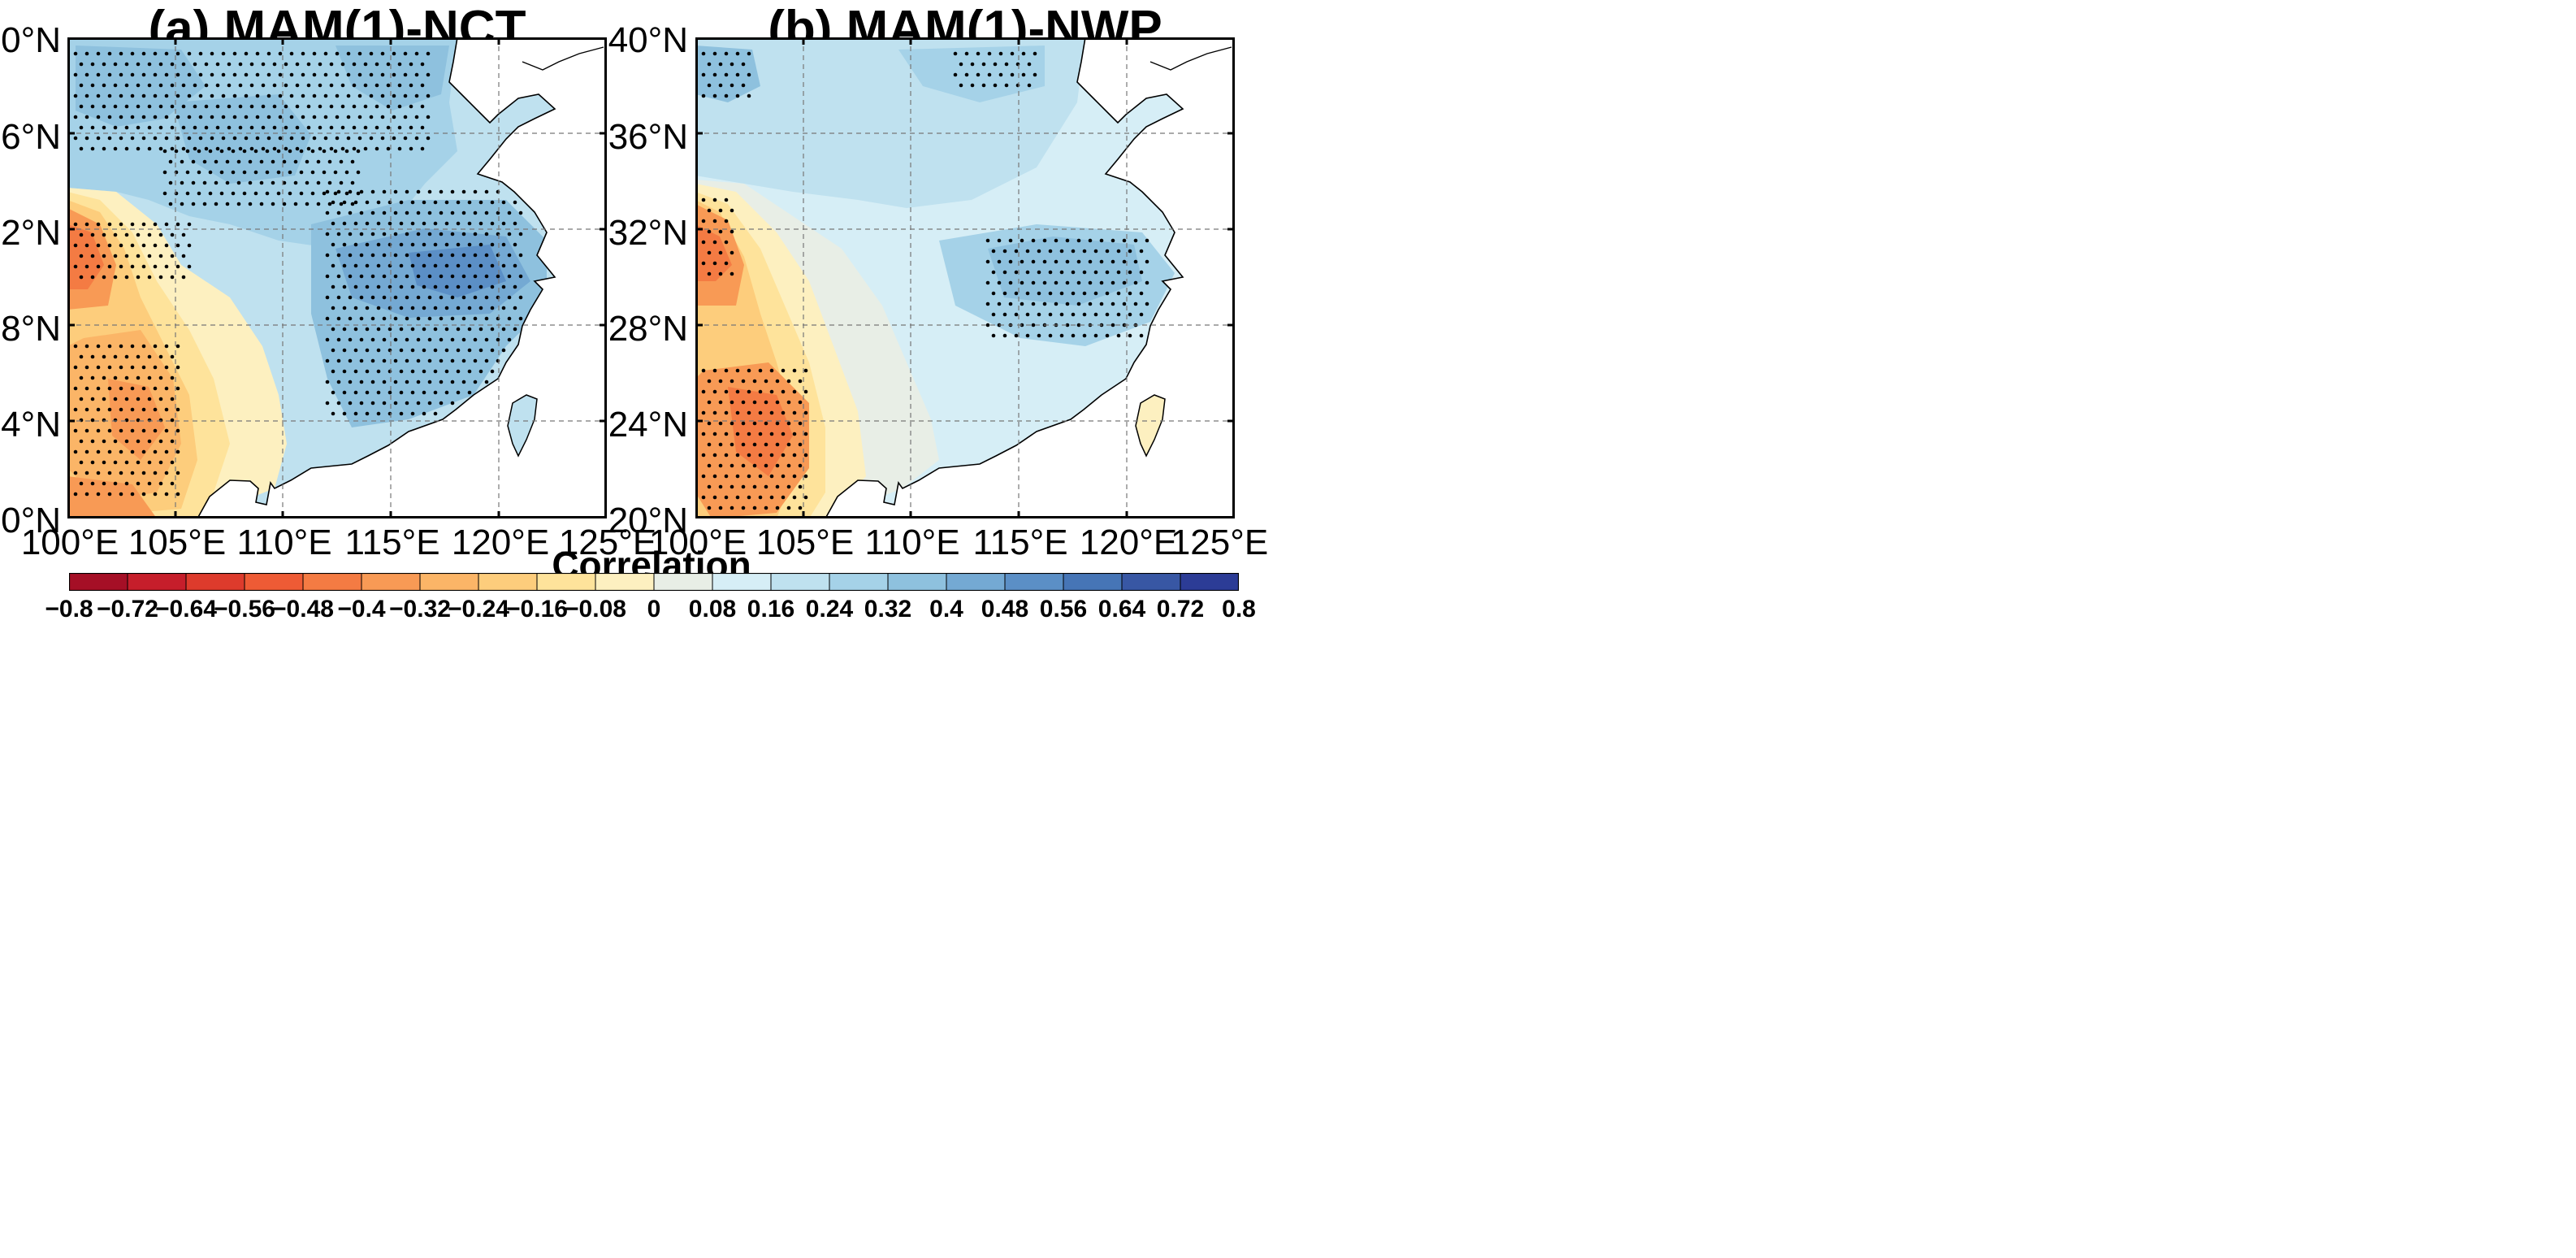 This screenshot has width=2576, height=1258. I want to click on colorbar-label: −0.56, so click(244, 609).